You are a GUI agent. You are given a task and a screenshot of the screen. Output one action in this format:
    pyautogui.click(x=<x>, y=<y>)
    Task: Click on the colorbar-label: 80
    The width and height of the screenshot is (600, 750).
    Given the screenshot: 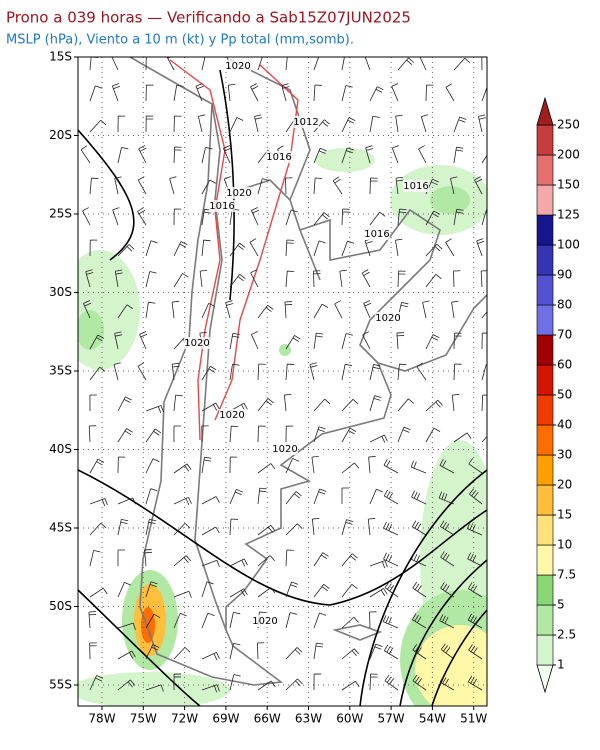 What is the action you would take?
    pyautogui.click(x=564, y=305)
    